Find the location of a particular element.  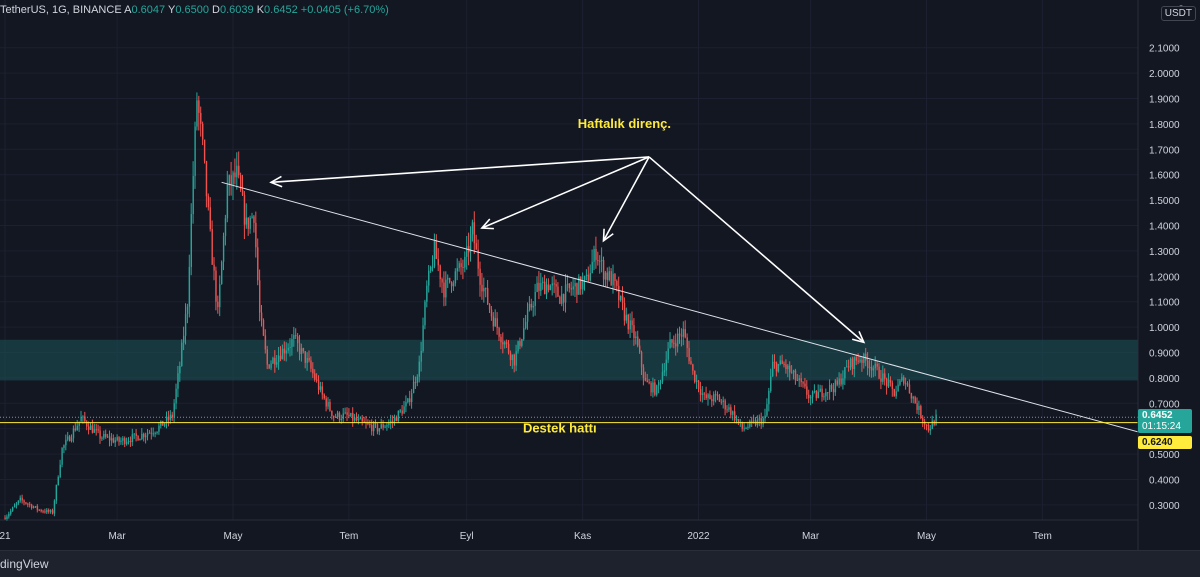

symbol-name: TetherUS, 1G, BINANCE is located at coordinates (61, 10).